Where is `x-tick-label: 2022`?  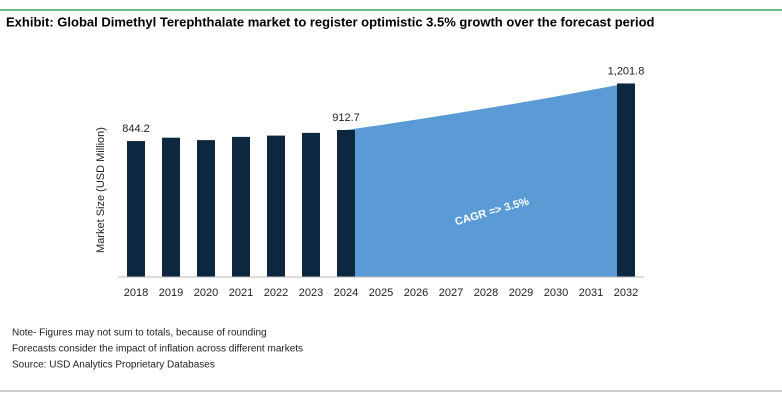
x-tick-label: 2022 is located at coordinates (276, 293).